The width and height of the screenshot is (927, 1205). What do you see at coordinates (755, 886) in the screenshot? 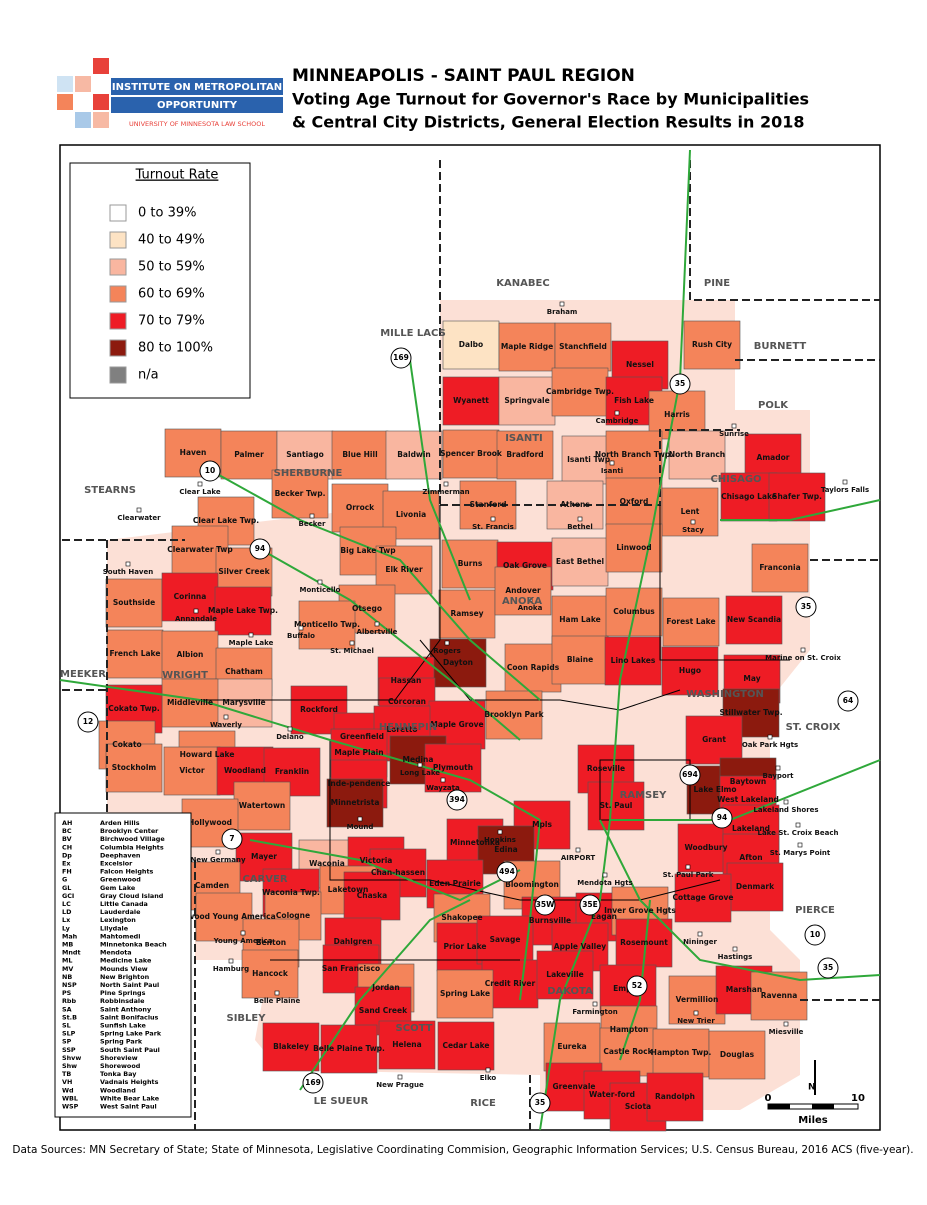
I see `municipality-label: Denmark` at bounding box center [755, 886].